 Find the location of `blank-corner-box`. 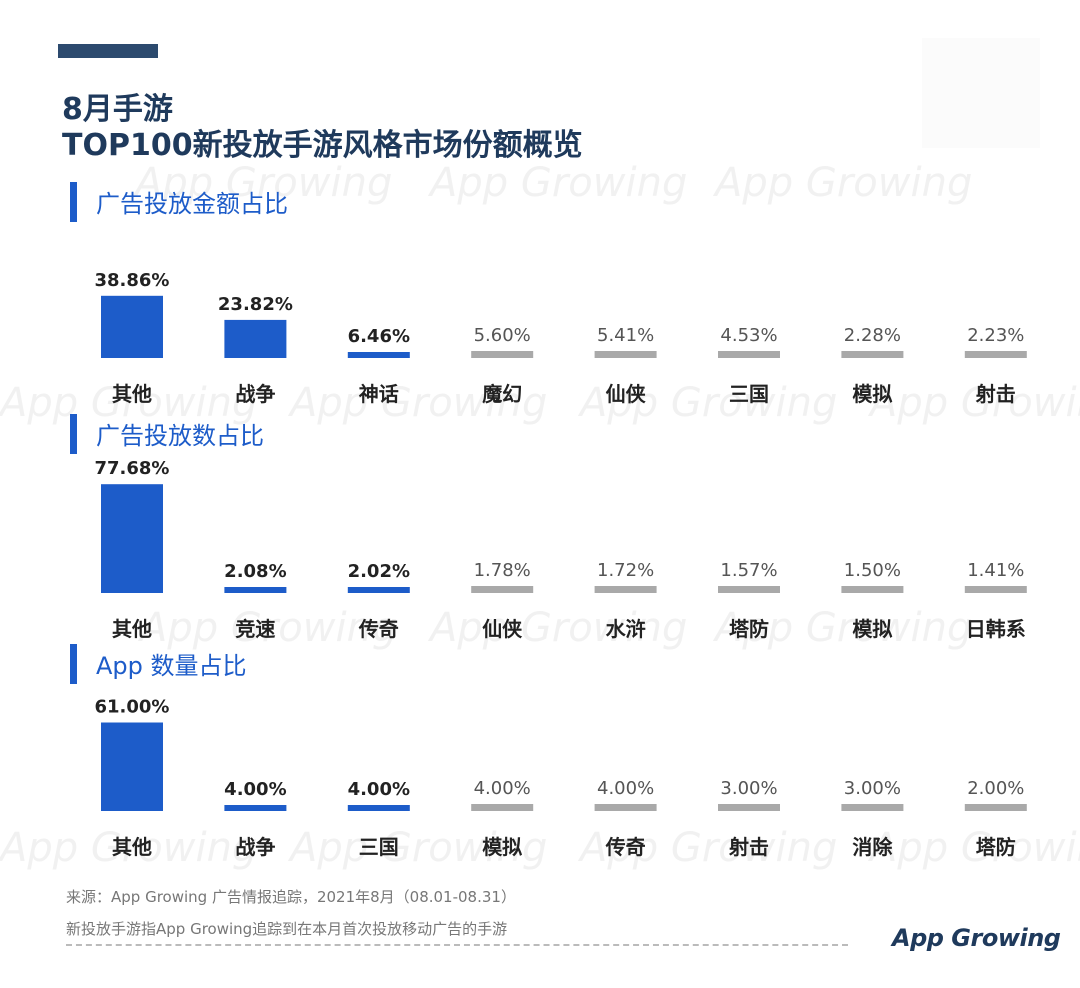

blank-corner-box is located at coordinates (981, 93).